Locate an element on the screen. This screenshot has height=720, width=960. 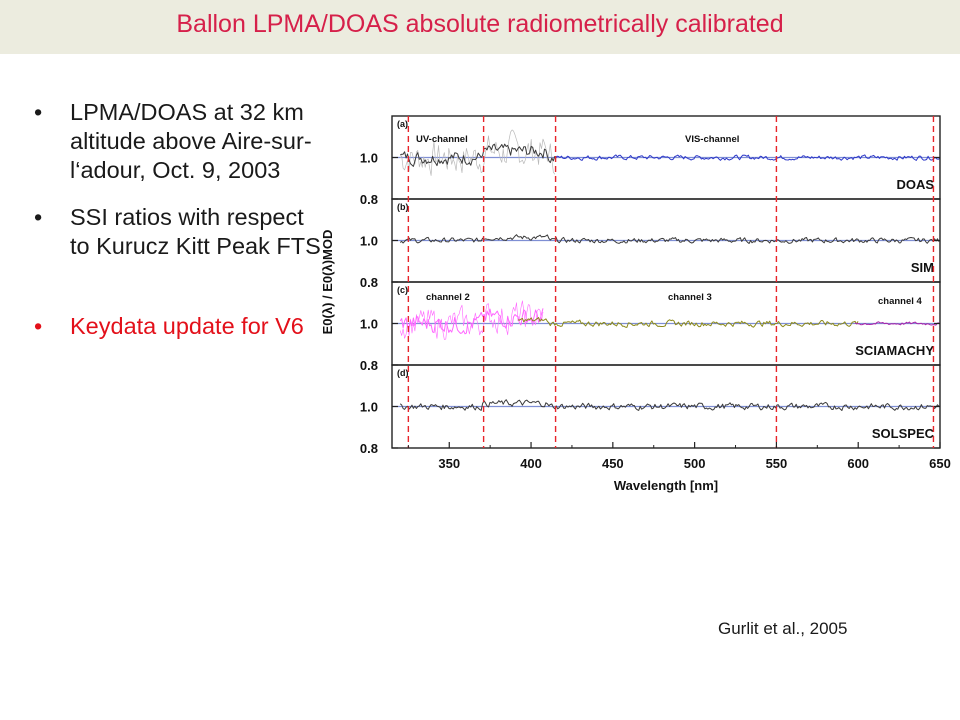
citation: Gurlit et al., 2005 is located at coordinates (783, 628).